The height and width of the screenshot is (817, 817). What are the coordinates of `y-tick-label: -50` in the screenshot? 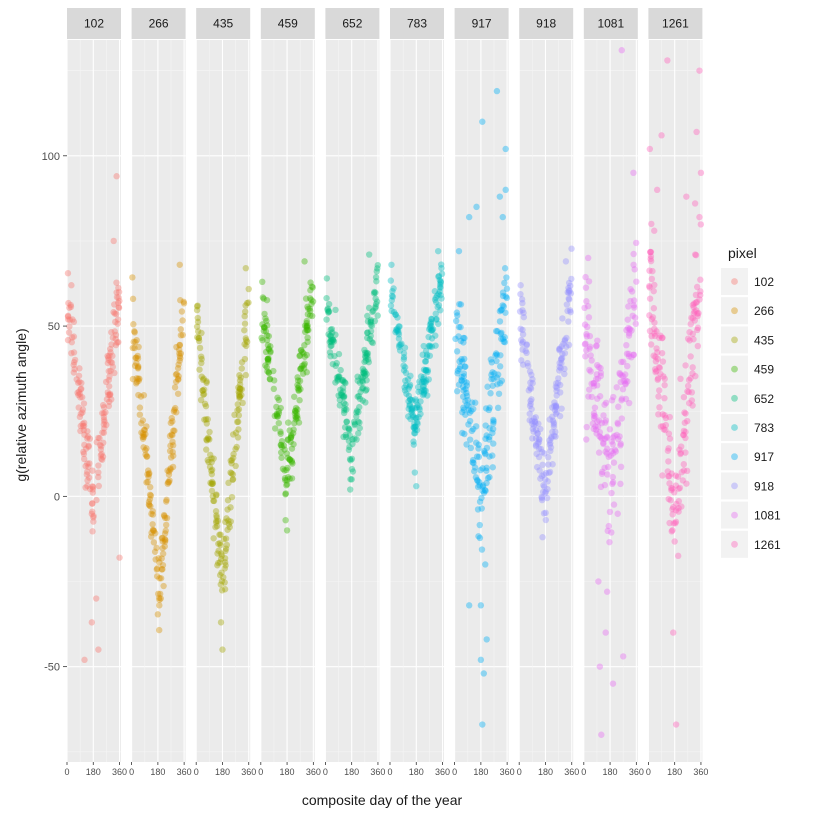 It's located at (52, 668).